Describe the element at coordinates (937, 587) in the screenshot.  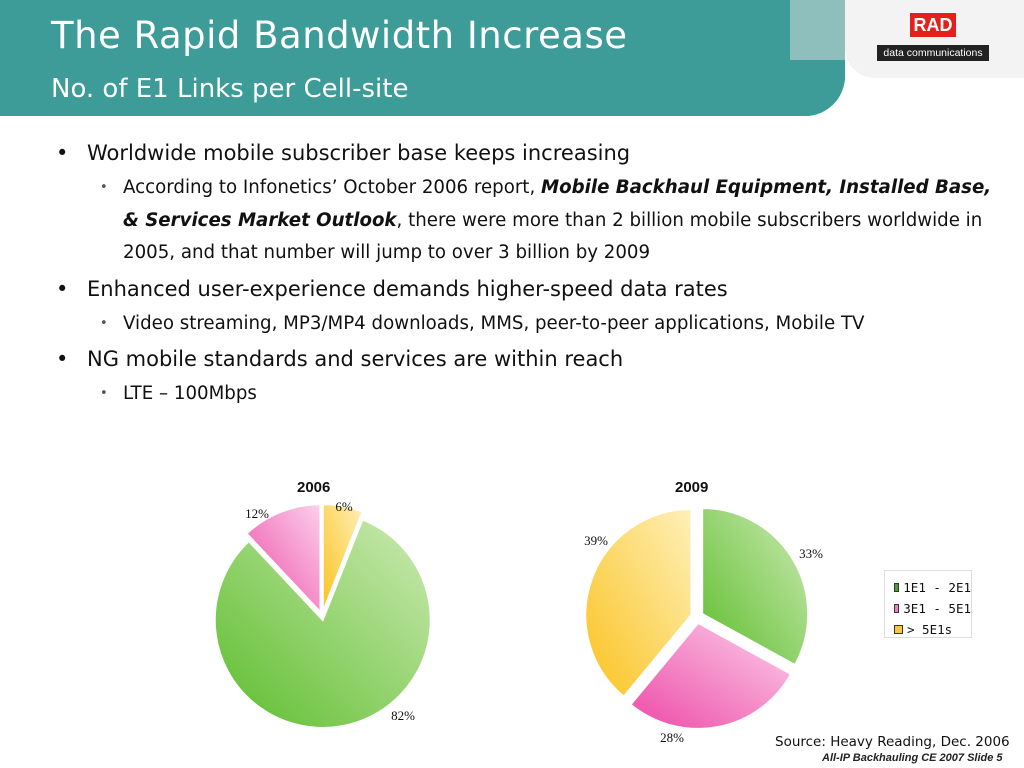
I see `legend-label: 1E1 - 2E1` at that location.